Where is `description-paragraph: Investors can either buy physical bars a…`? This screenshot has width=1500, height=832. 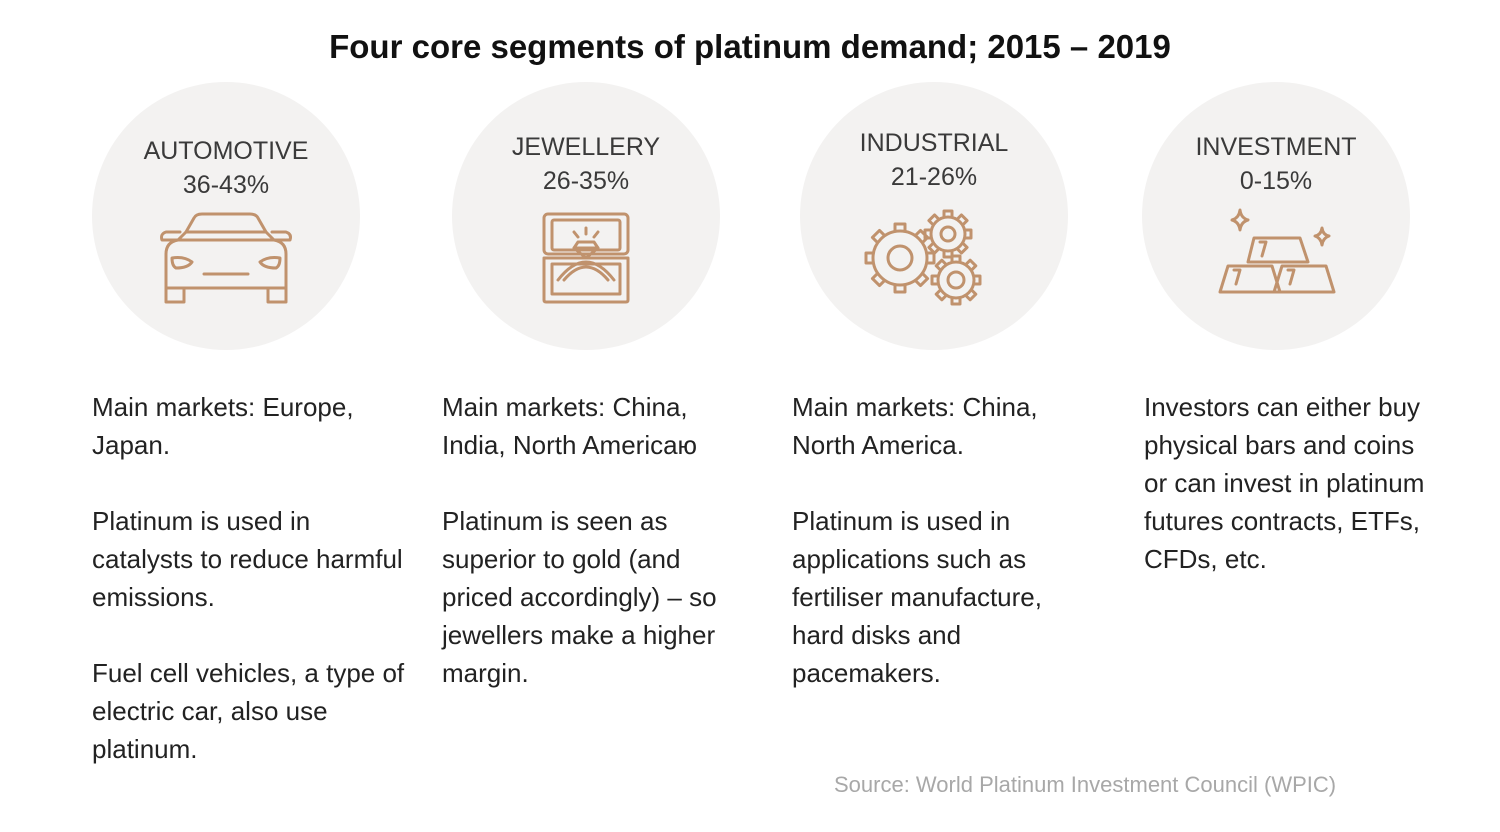
description-paragraph: Investors can either buy physical bars a… is located at coordinates (1284, 483).